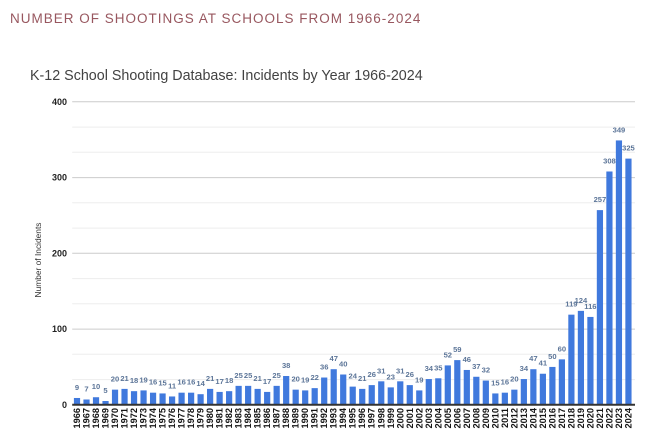 The height and width of the screenshot is (442, 658). What do you see at coordinates (324, 418) in the screenshot?
I see `svg-text: 1992` at bounding box center [324, 418].